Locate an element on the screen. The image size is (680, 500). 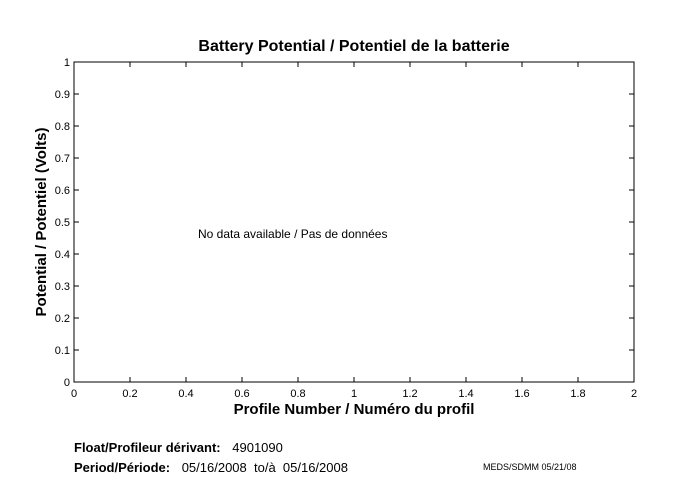
y-tick-label: 0.6 is located at coordinates (62, 191).